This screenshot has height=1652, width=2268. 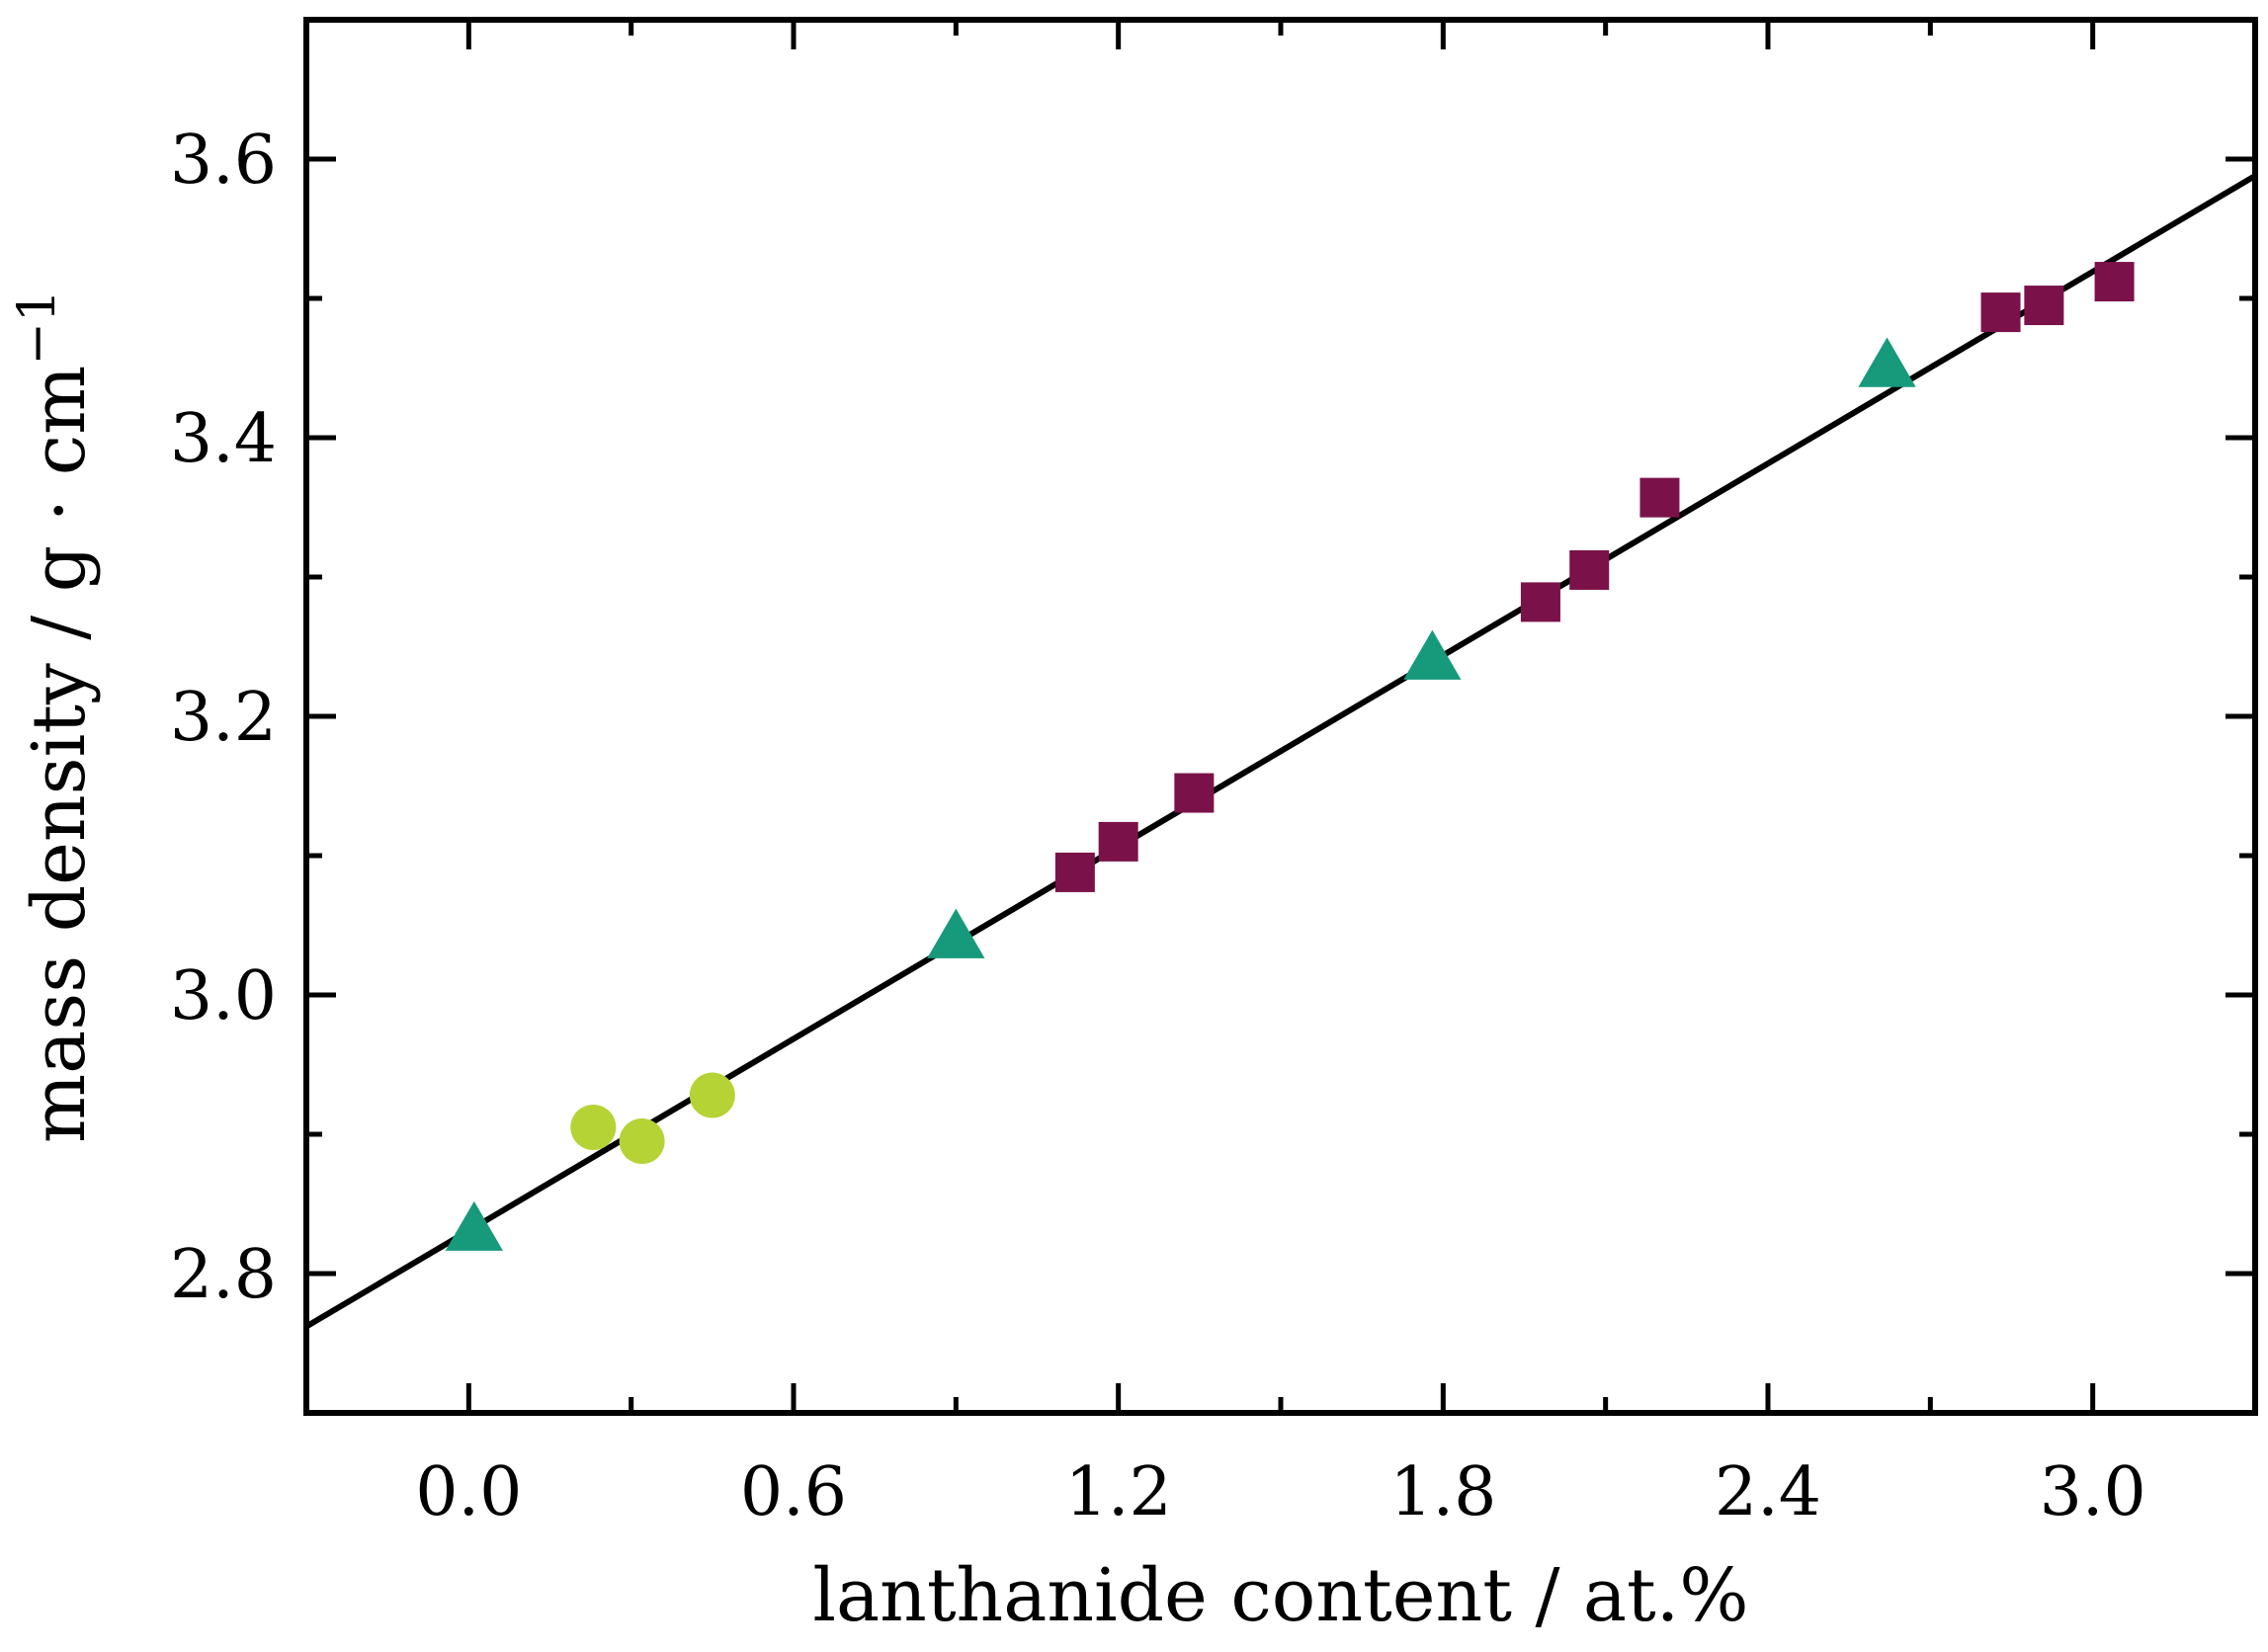 I want to click on x-tick-label: 0.6, so click(x=793, y=1492).